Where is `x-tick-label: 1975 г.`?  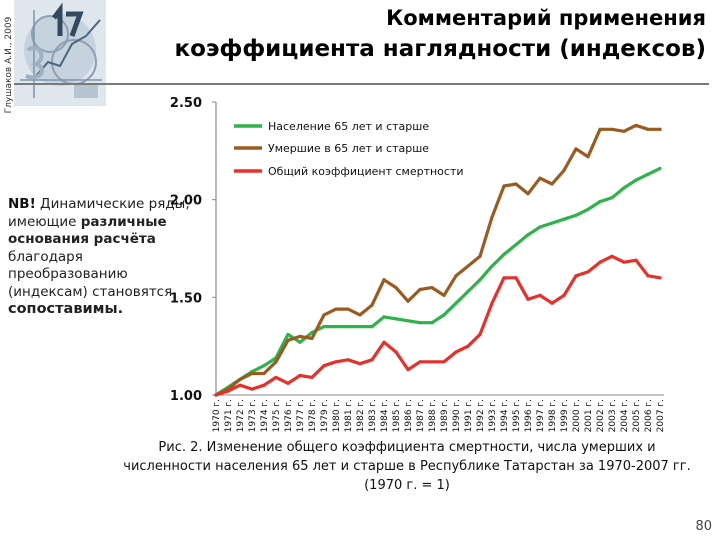
x-tick-label: 1975 г. is located at coordinates (277, 415).